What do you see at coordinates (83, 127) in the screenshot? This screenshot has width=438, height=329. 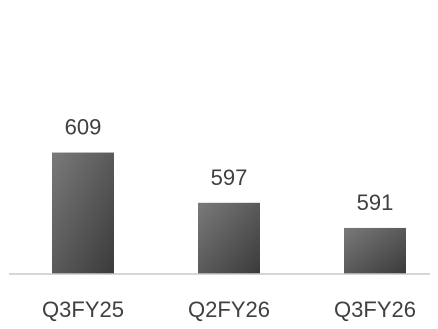 I see `data-label-q3fy25: 609` at bounding box center [83, 127].